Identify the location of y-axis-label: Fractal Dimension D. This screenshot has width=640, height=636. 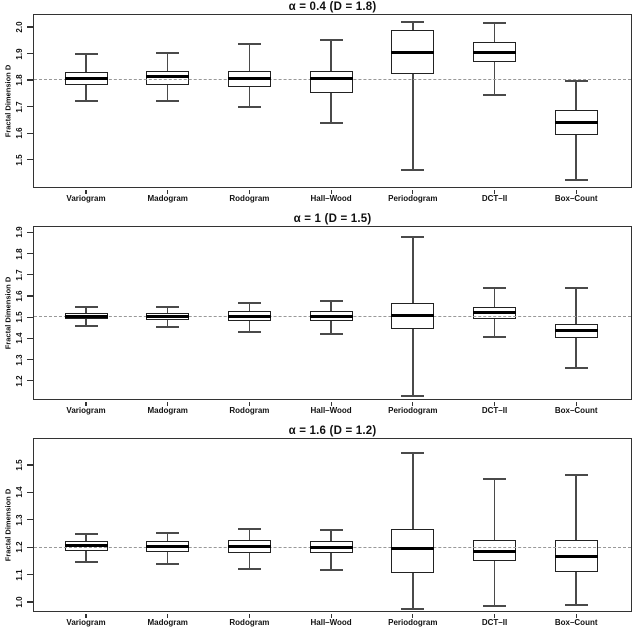
(8, 525).